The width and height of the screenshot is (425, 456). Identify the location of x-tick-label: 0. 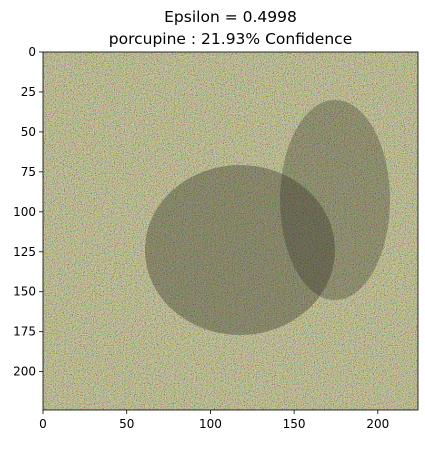
(43, 424).